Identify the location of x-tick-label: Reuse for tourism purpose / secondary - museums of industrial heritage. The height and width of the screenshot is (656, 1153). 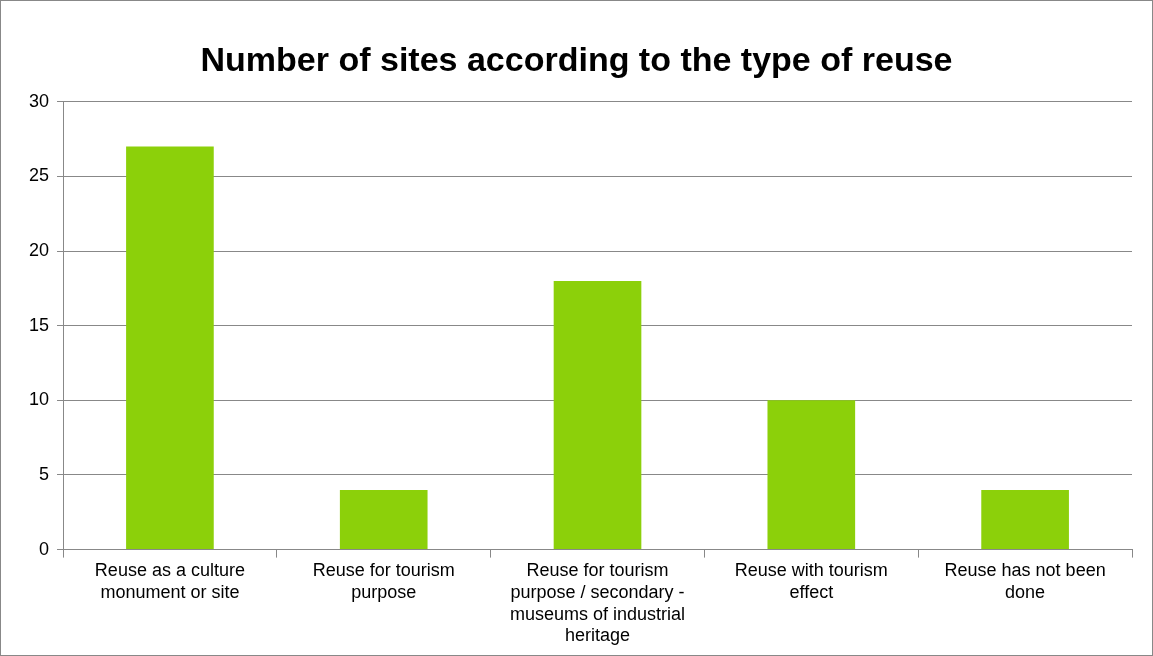
(597, 603).